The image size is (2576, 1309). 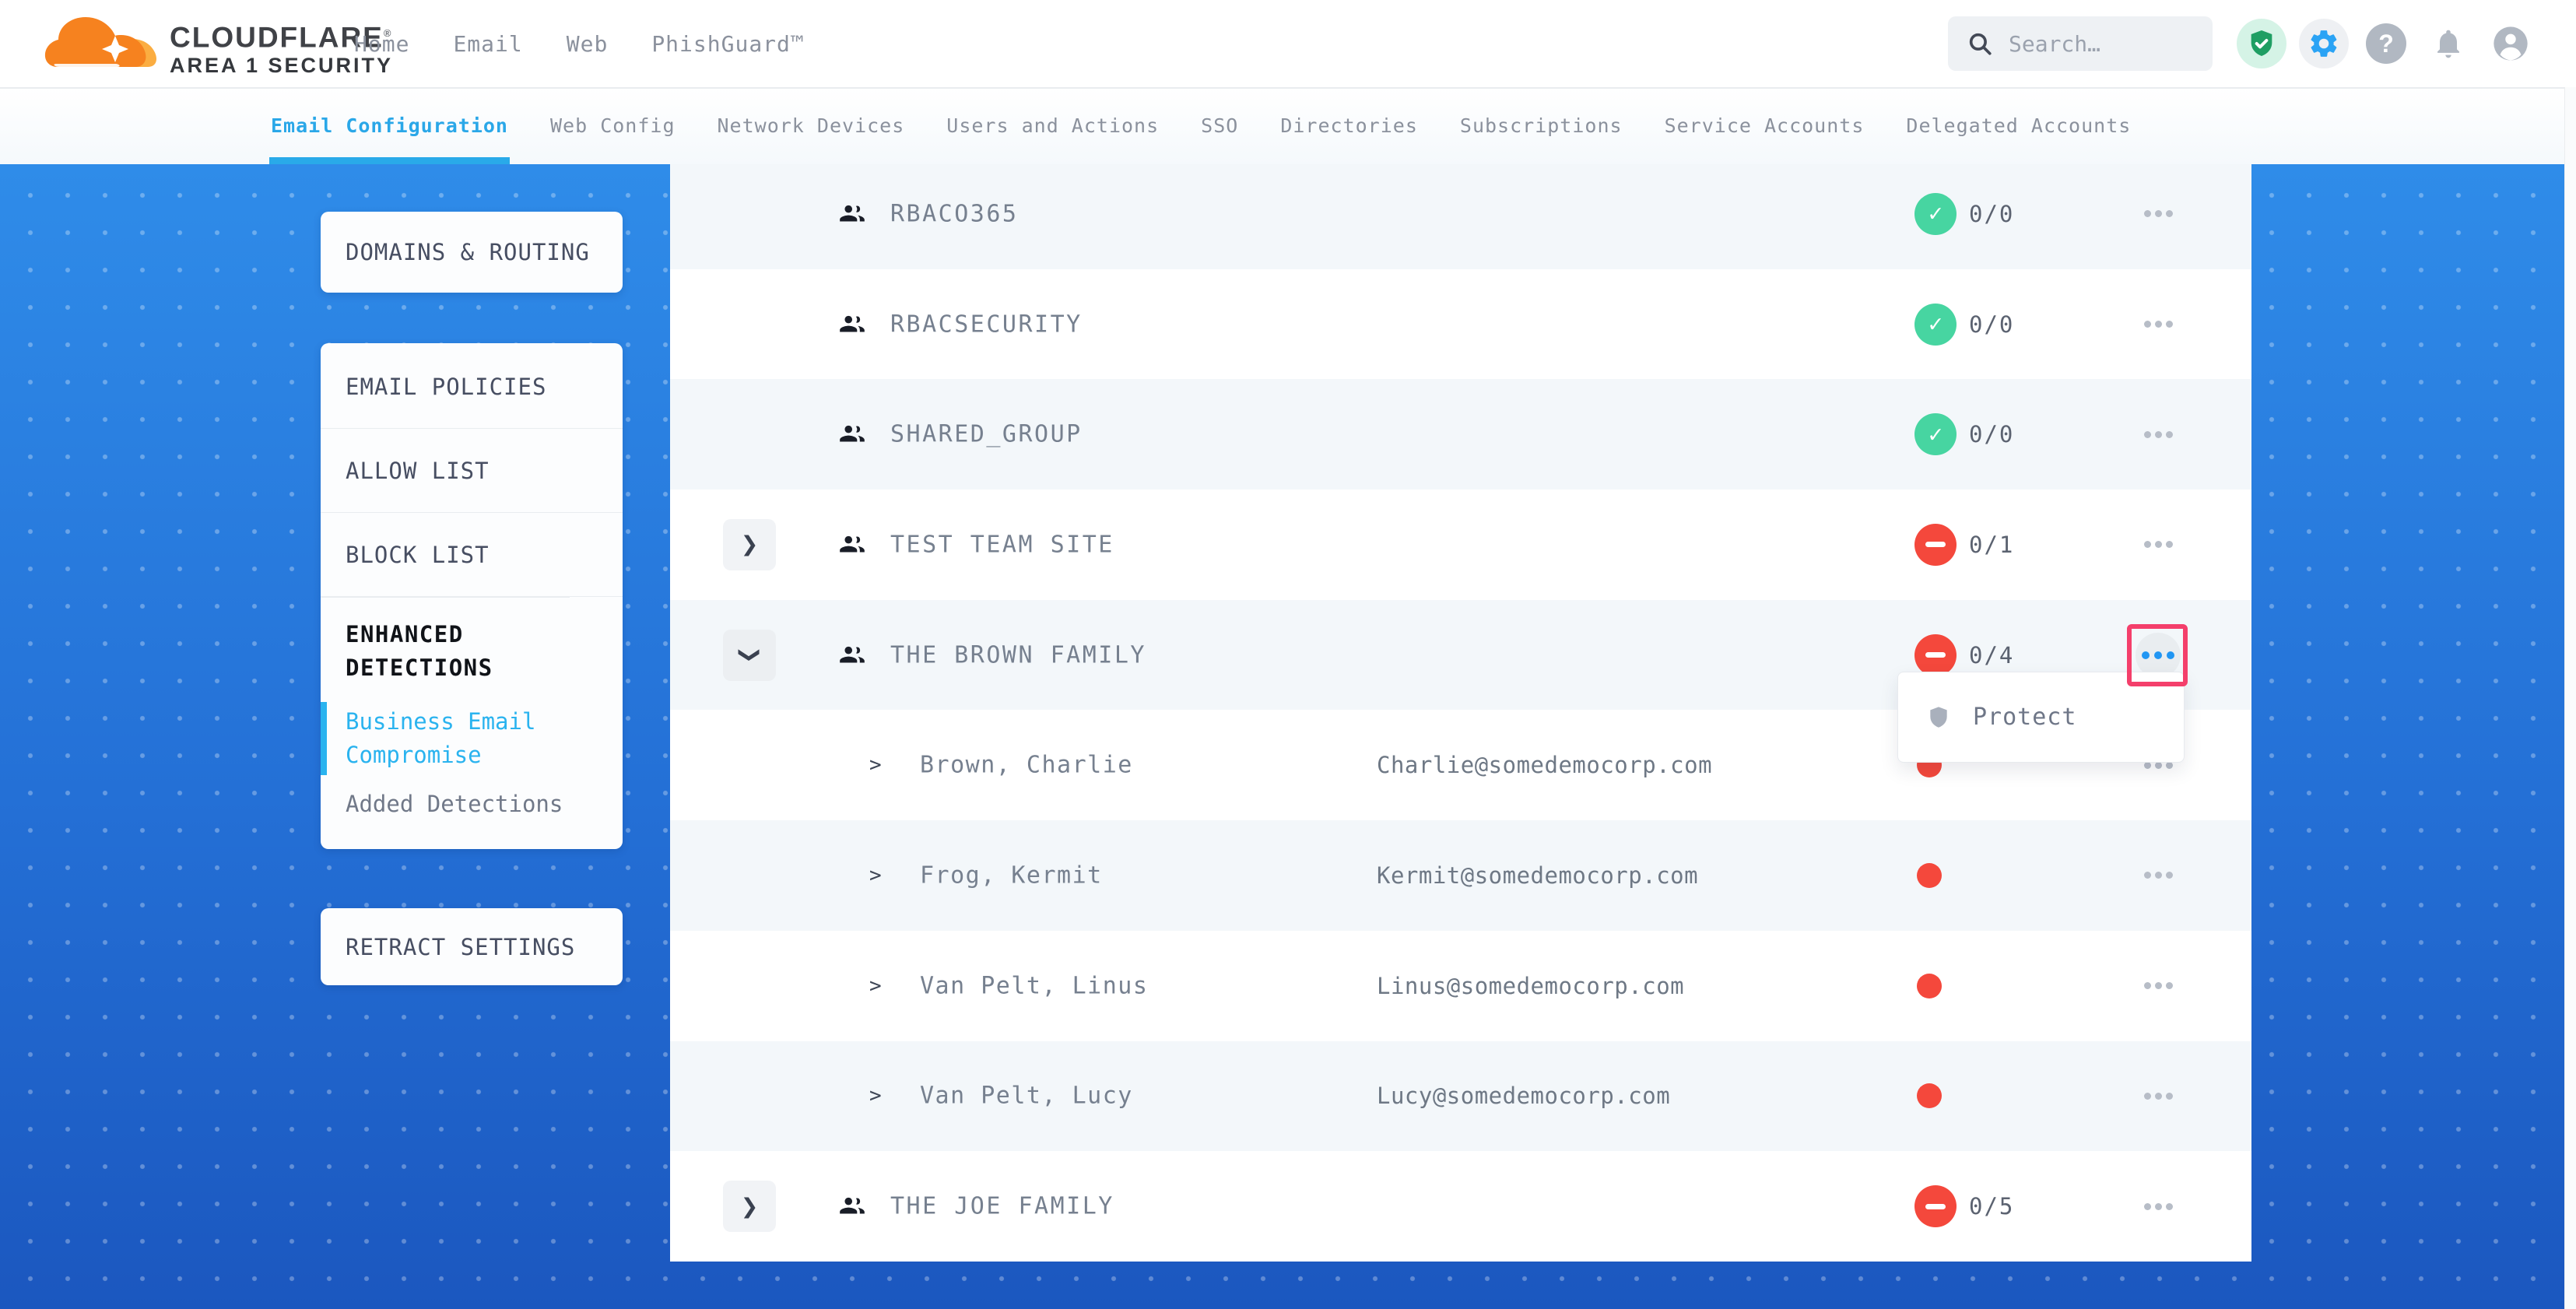 What do you see at coordinates (1992, 544) in the screenshot?
I see `member-count: 0/1` at bounding box center [1992, 544].